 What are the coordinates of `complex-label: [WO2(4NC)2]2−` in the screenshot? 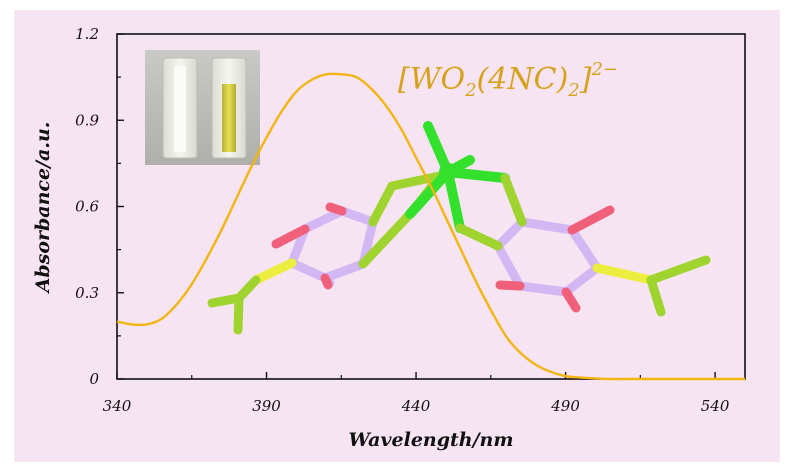 It's located at (508, 80).